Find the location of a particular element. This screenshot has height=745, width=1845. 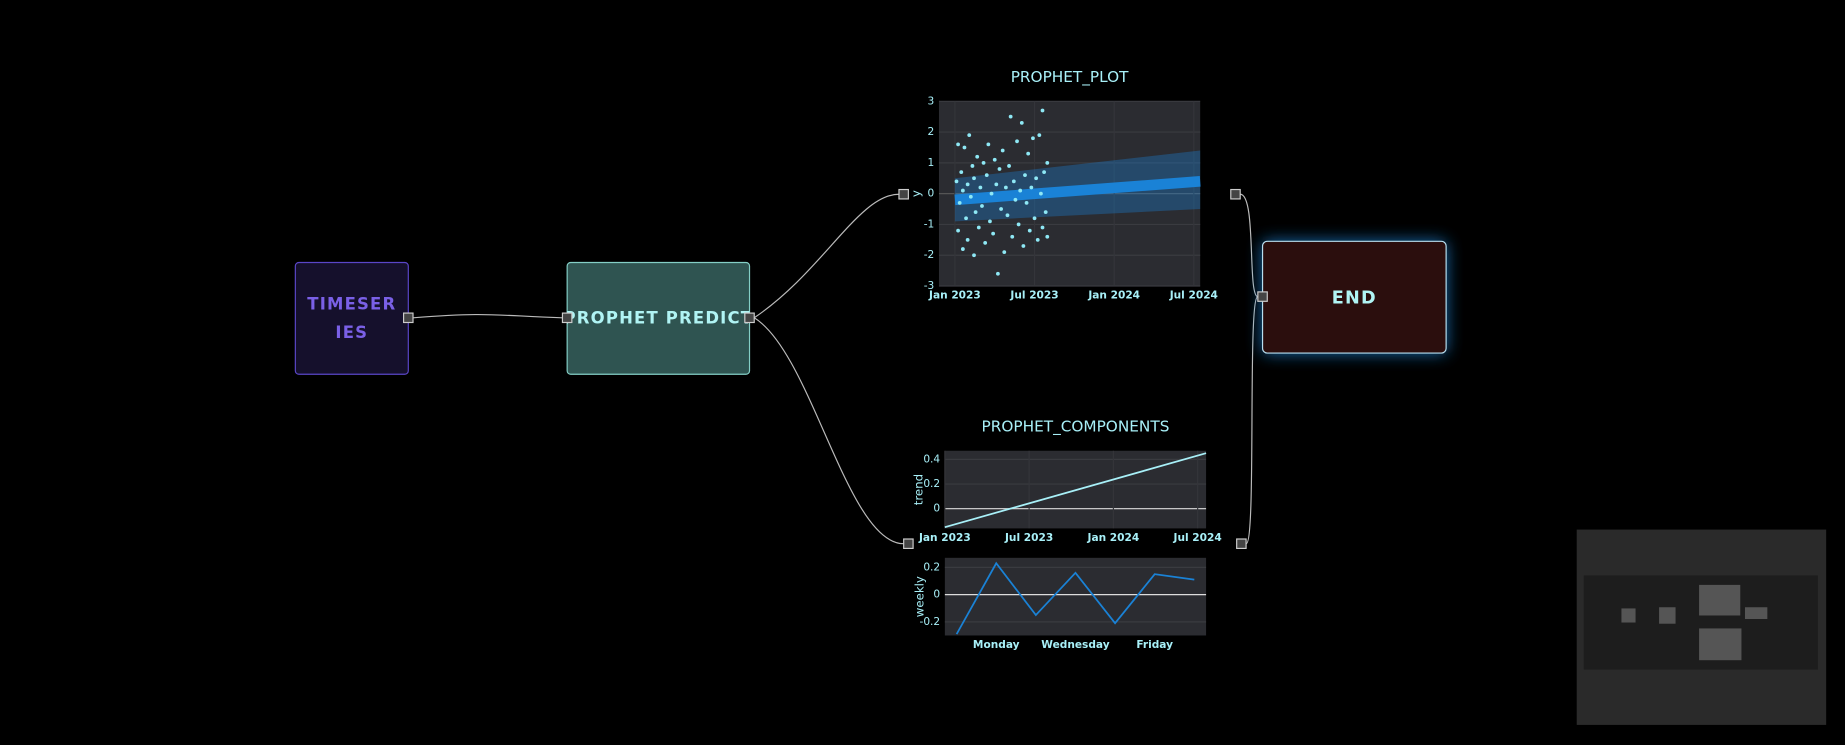

y-tick-label: 2 is located at coordinates (931, 132).